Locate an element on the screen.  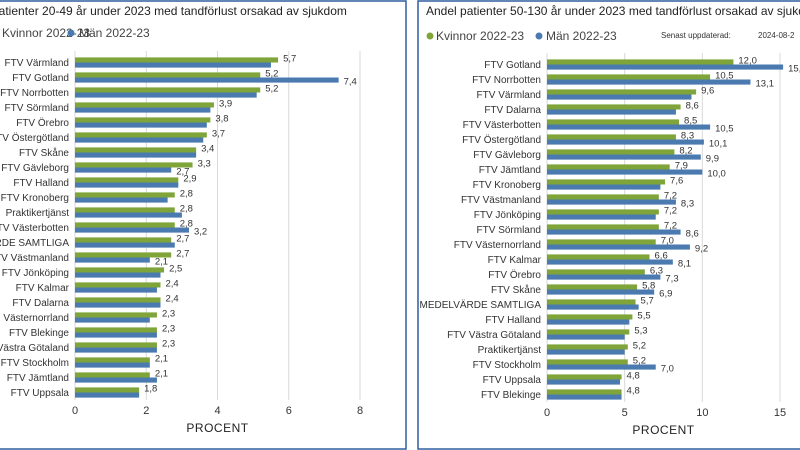
right-data-label-kvinnor: 7,2 is located at coordinates (670, 211).